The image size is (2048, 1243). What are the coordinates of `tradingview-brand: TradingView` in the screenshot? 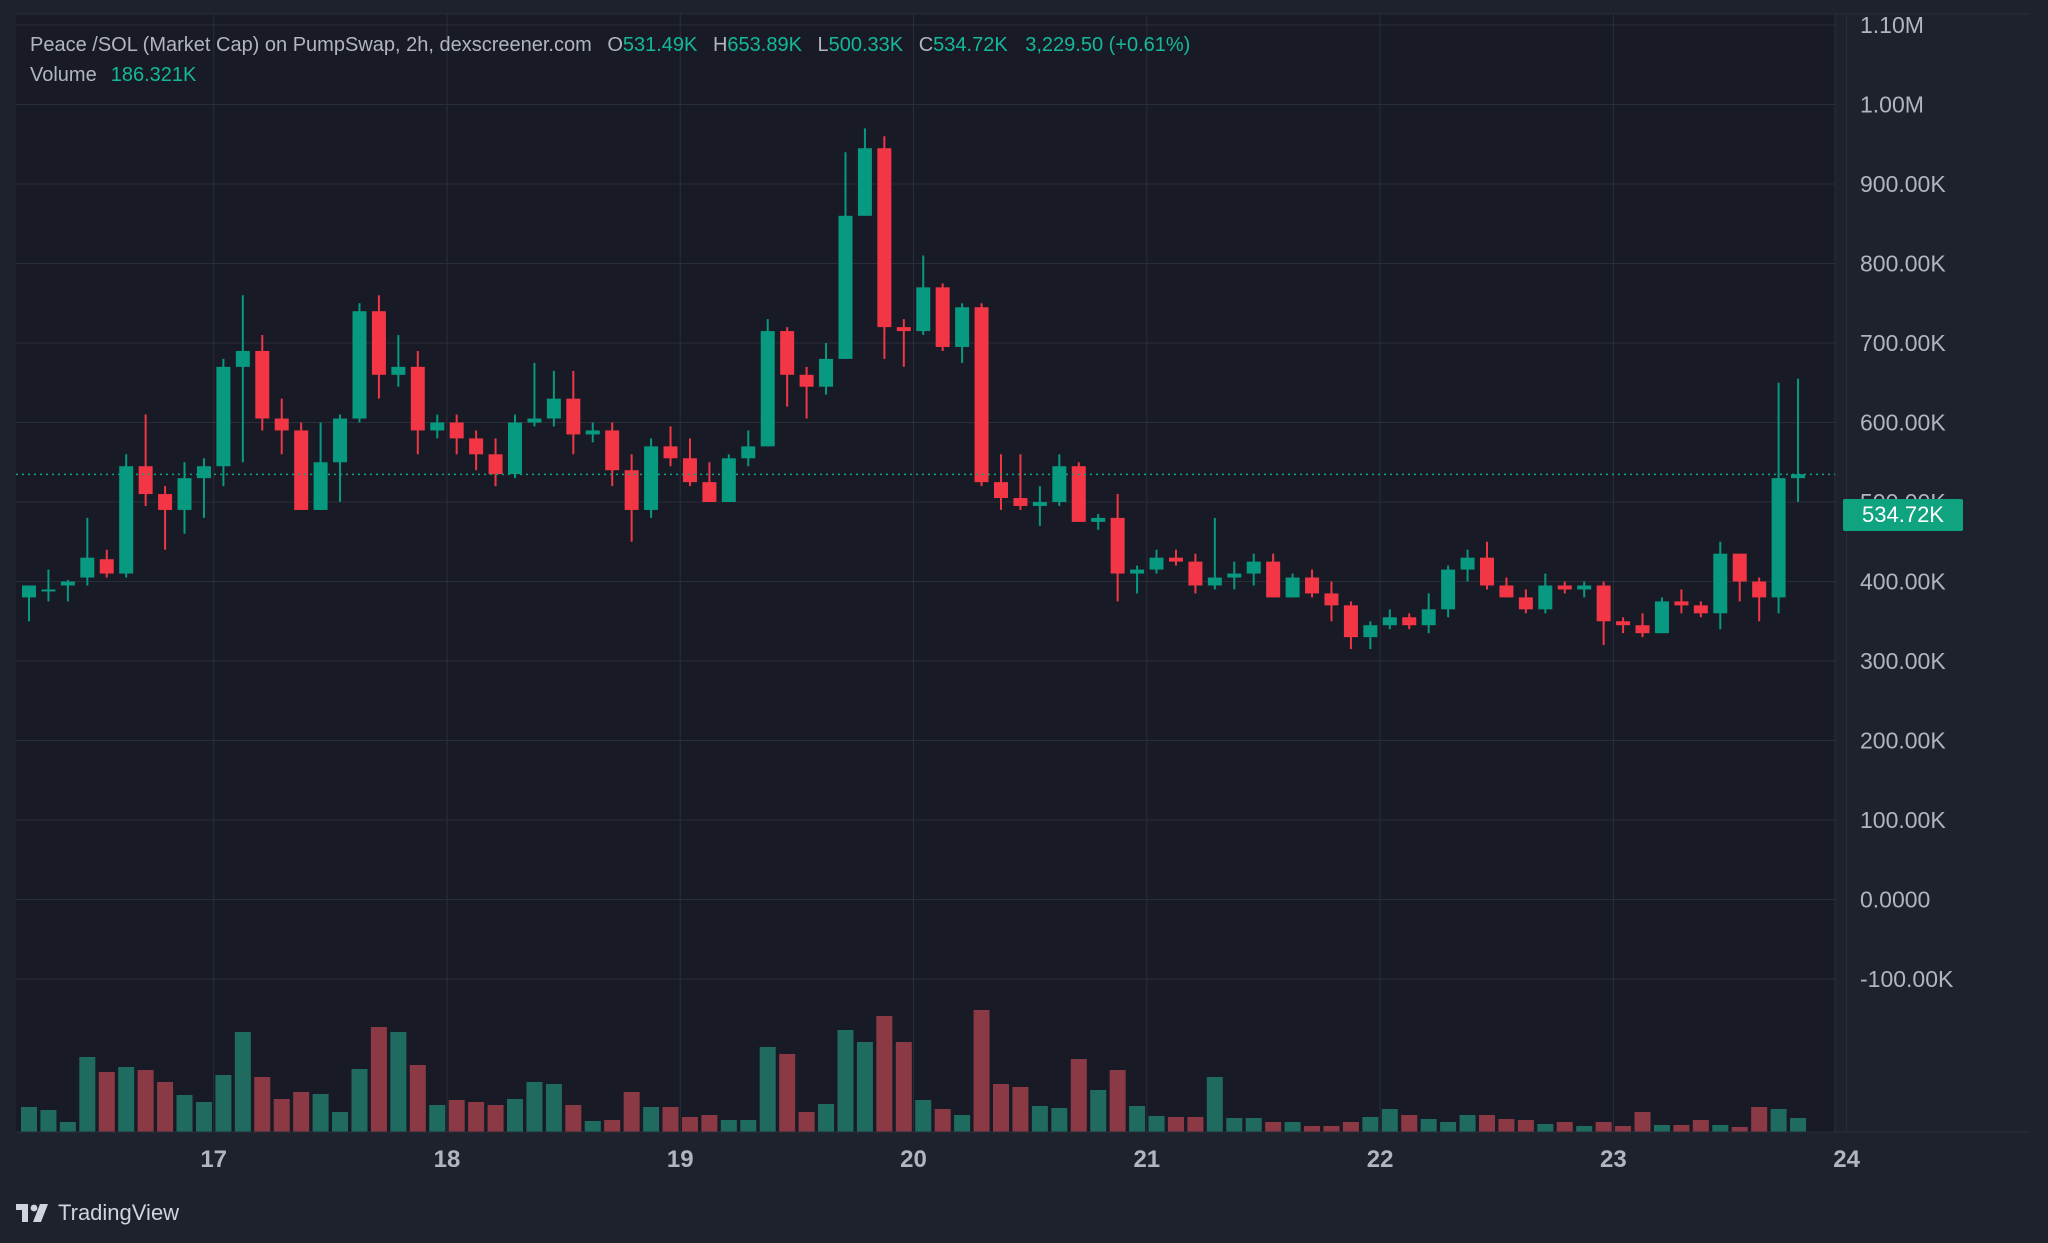 It's located at (97, 1213).